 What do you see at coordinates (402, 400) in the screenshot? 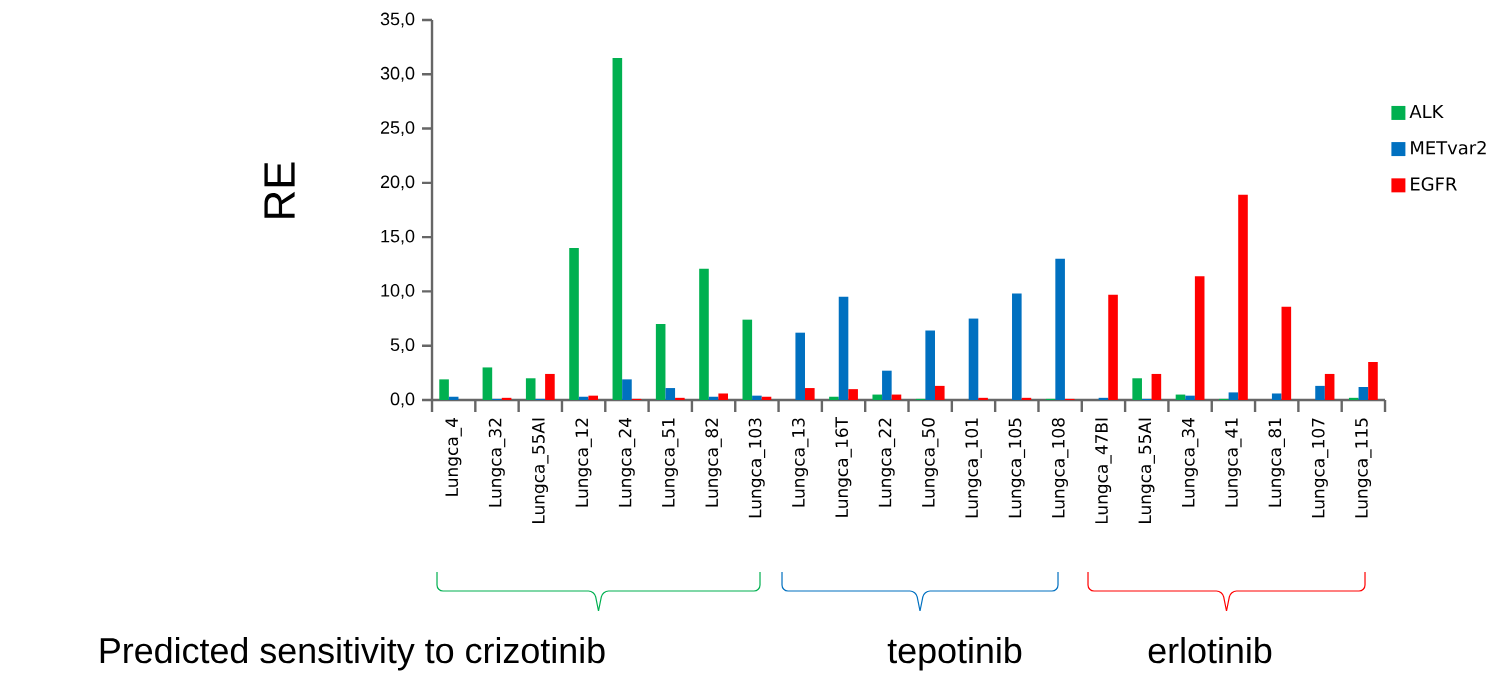
I see `y-tick-label: 0,0` at bounding box center [402, 400].